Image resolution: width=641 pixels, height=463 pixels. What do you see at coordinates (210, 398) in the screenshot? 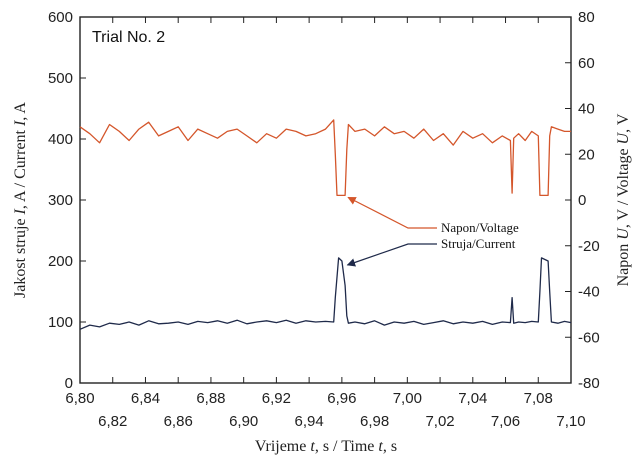
I see `x-tick-label: 6,88` at bounding box center [210, 398].